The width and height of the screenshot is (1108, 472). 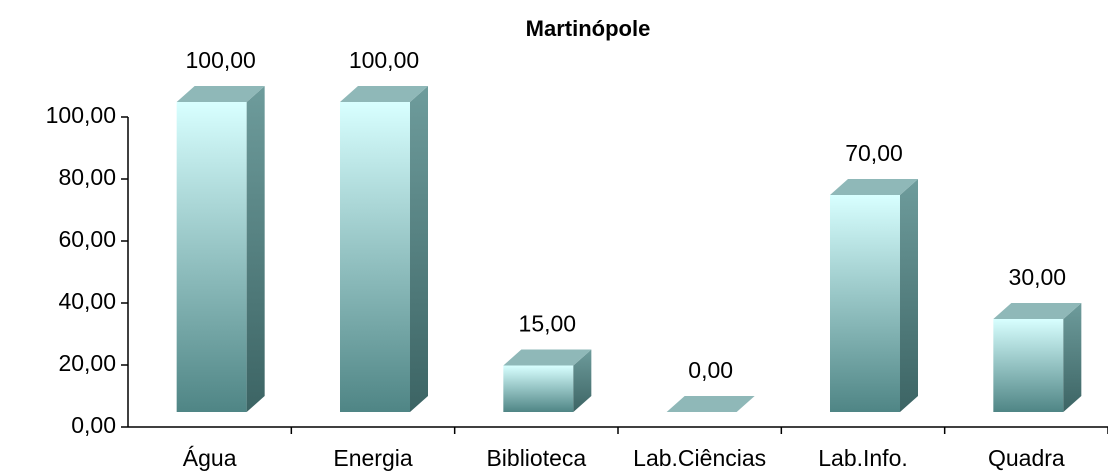 What do you see at coordinates (863, 458) in the screenshot?
I see `x-tick-label: Lab.Info.` at bounding box center [863, 458].